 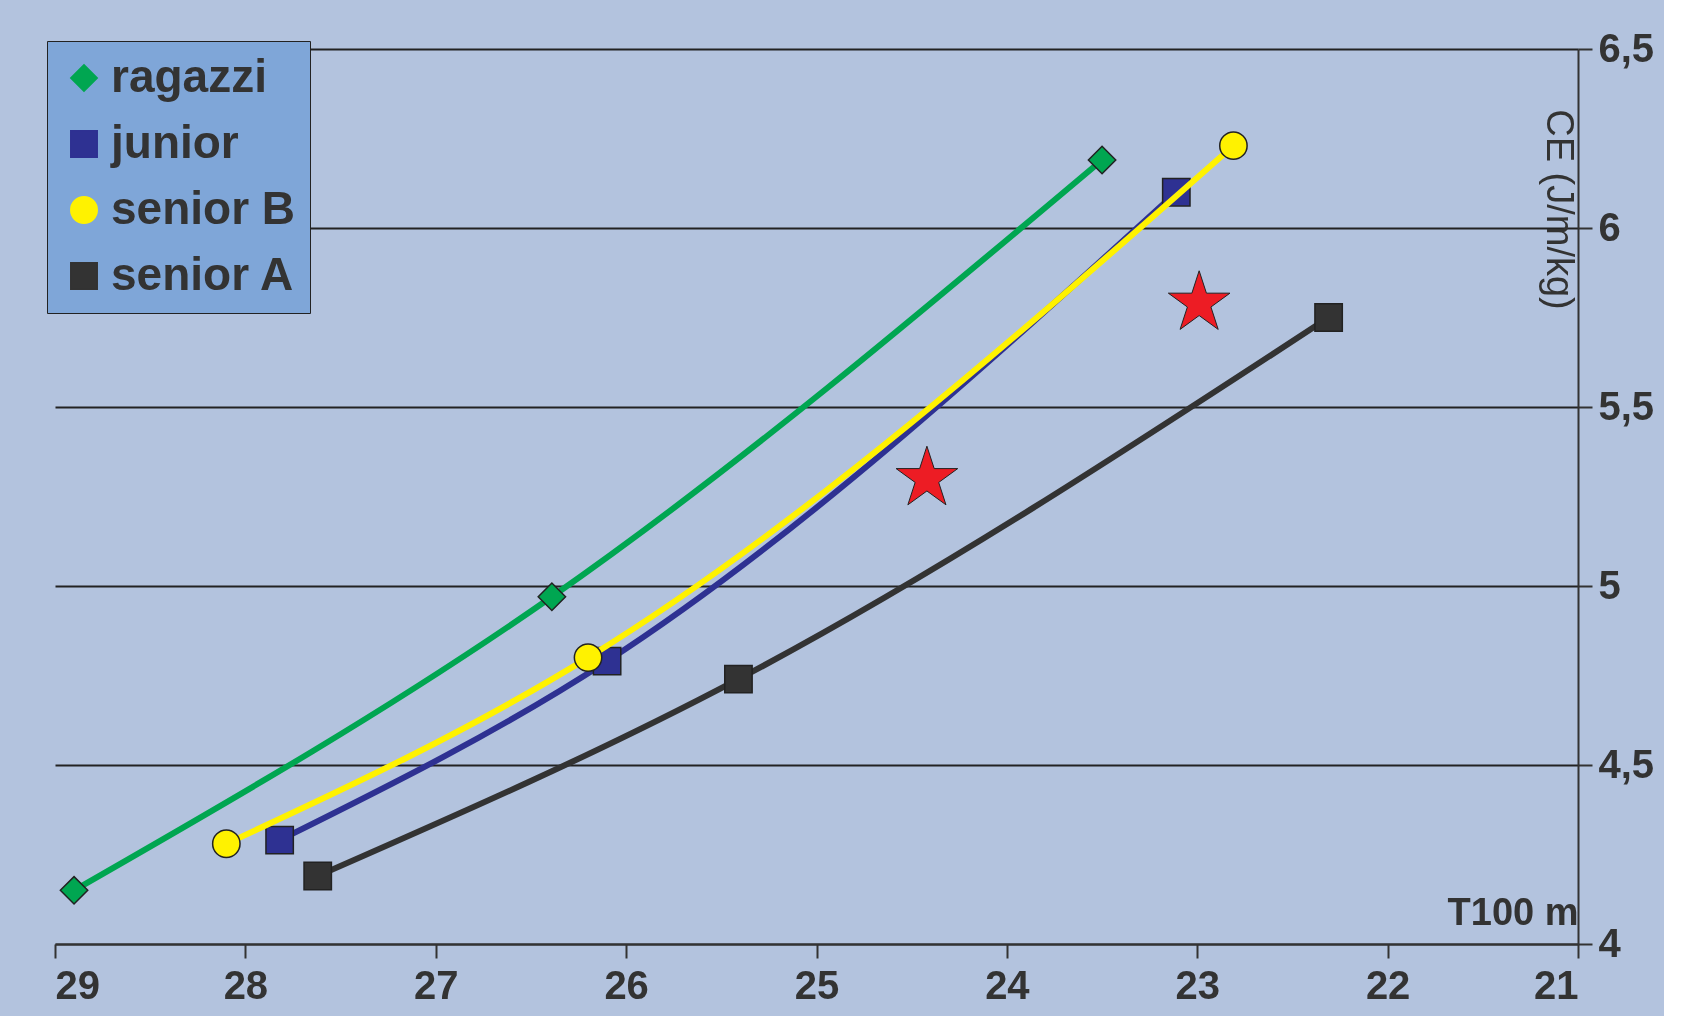 I want to click on legend-label: senior A, so click(x=202, y=274).